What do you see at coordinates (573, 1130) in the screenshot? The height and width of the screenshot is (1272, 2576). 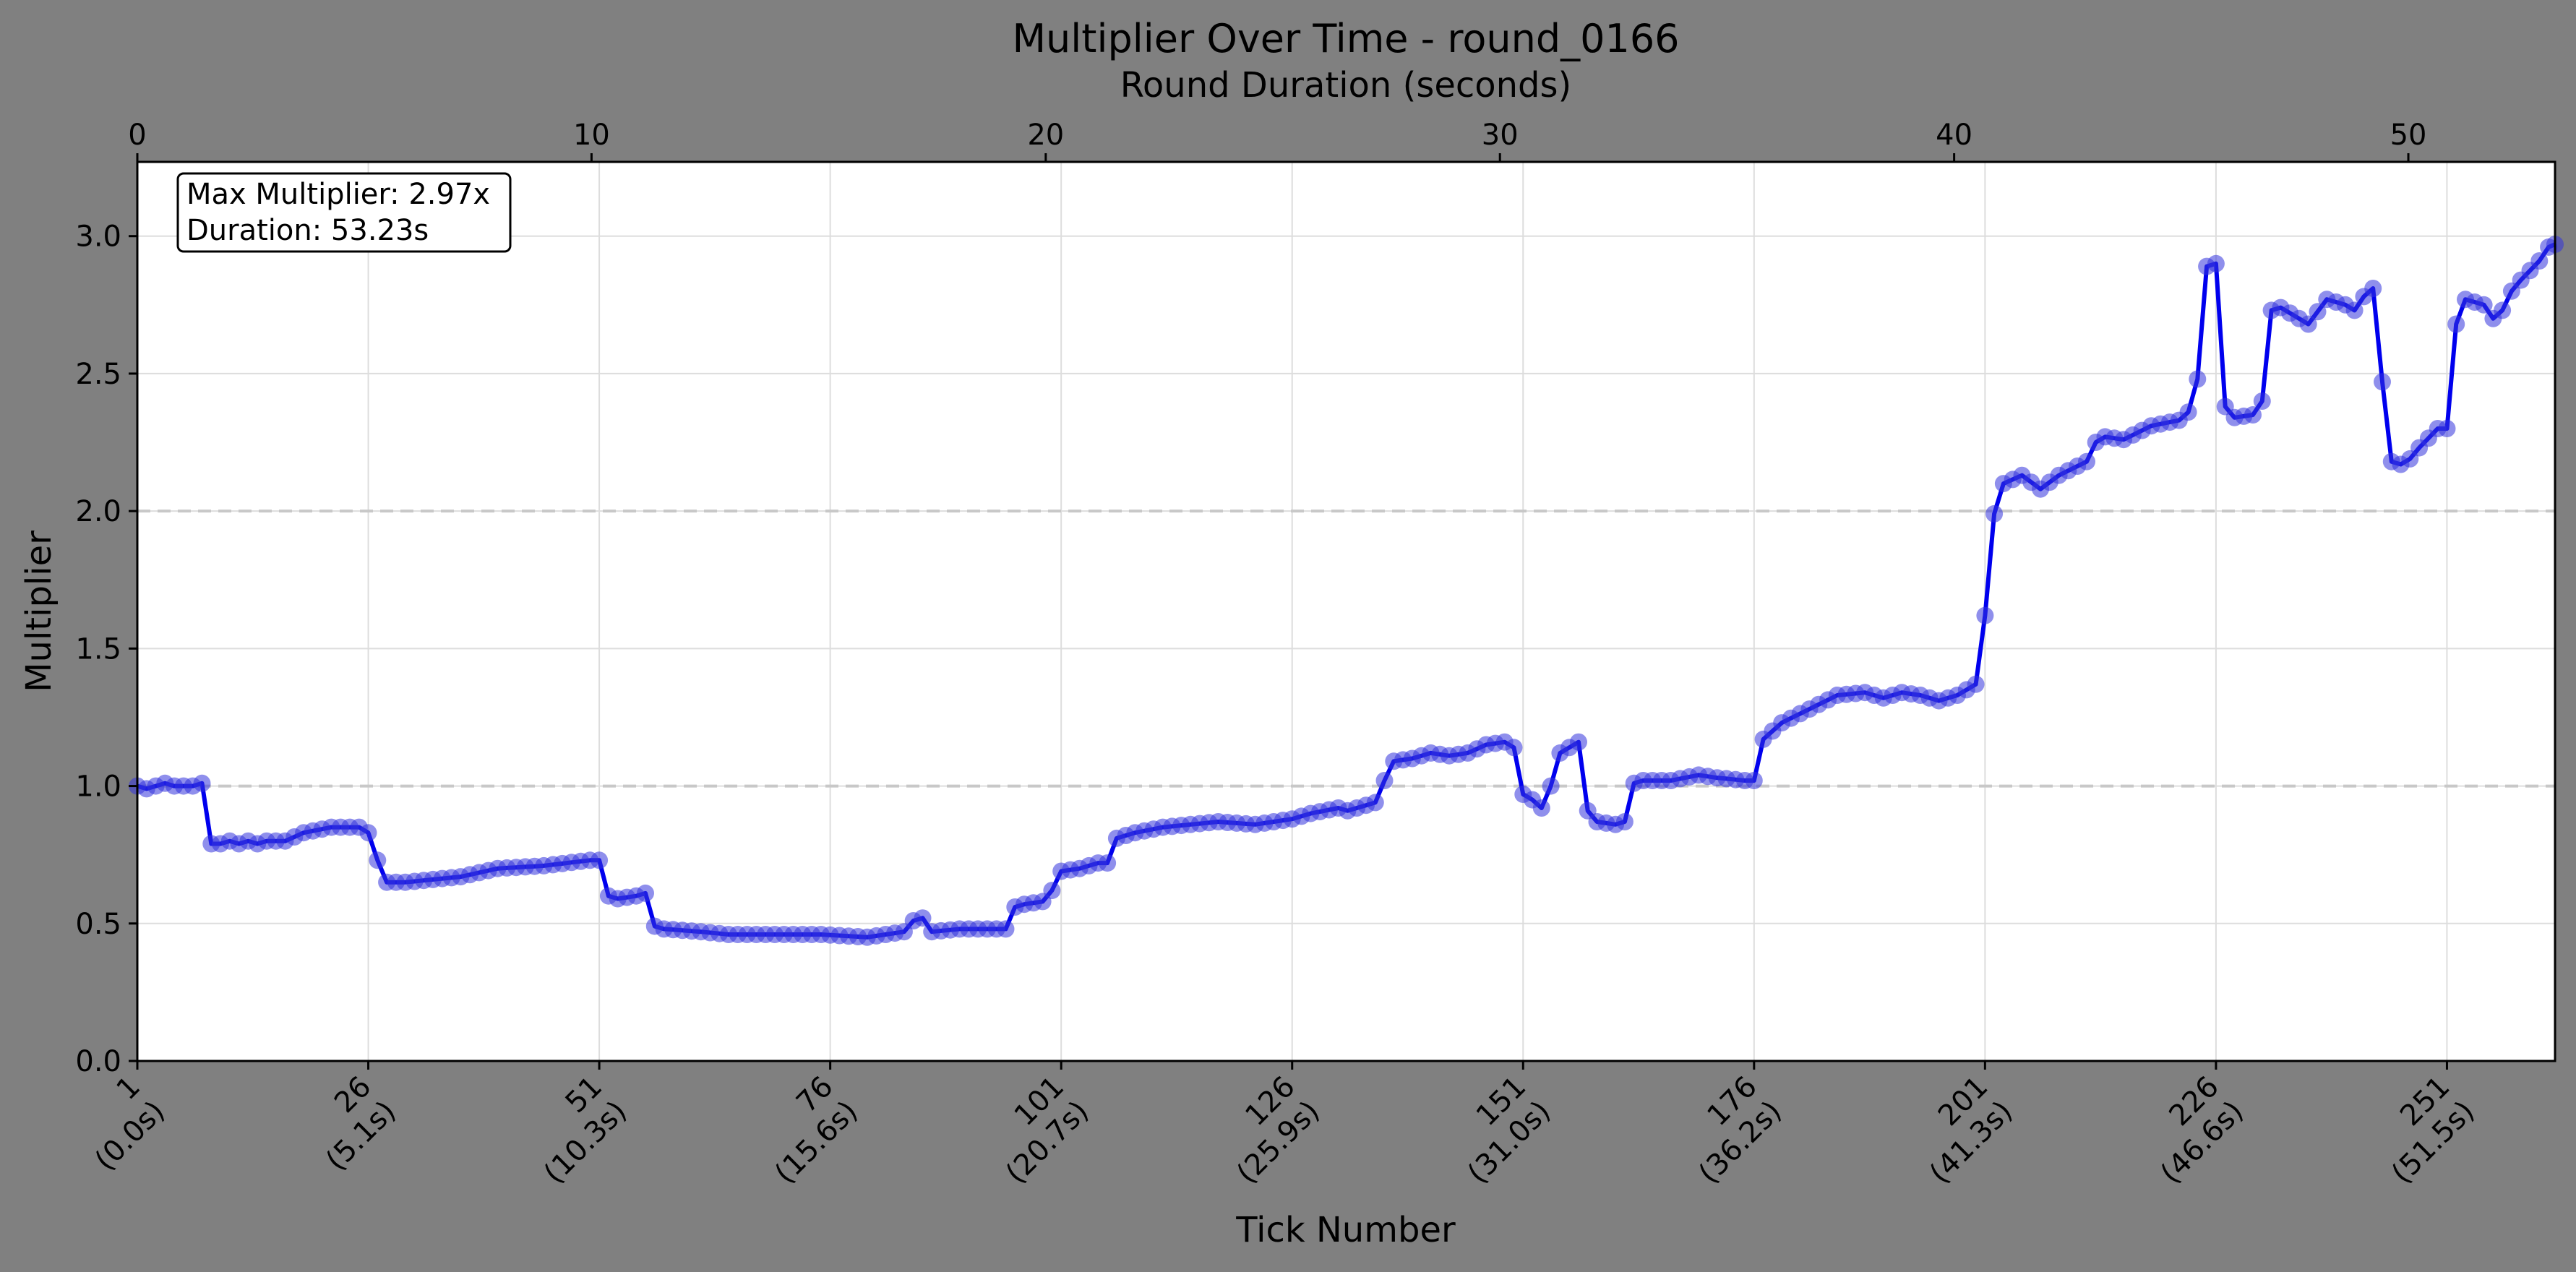 I see `x-tick-label: 51(10.3s)` at bounding box center [573, 1130].